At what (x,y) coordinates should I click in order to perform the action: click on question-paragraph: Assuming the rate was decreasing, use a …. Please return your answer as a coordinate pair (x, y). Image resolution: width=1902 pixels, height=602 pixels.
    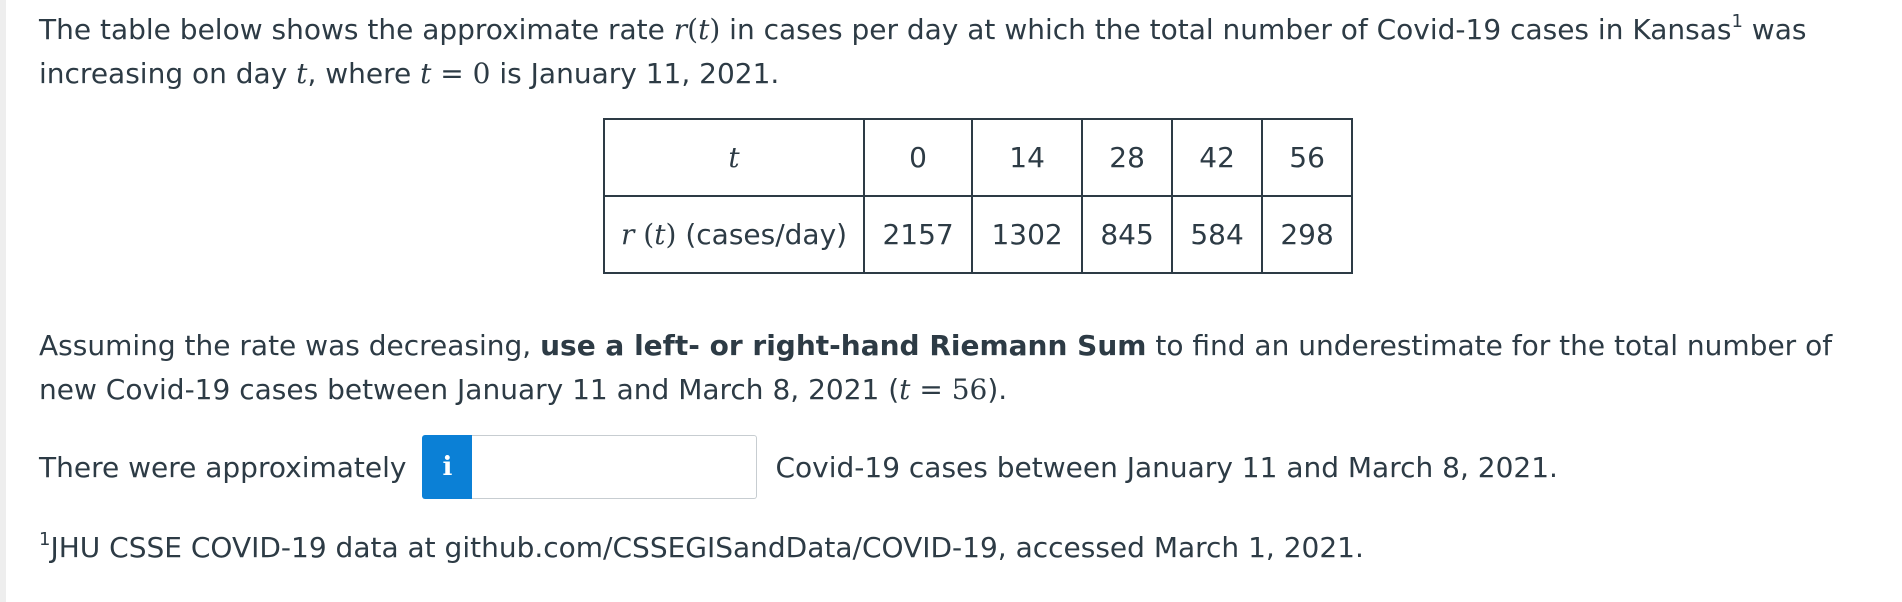
    Looking at the image, I should click on (964, 368).